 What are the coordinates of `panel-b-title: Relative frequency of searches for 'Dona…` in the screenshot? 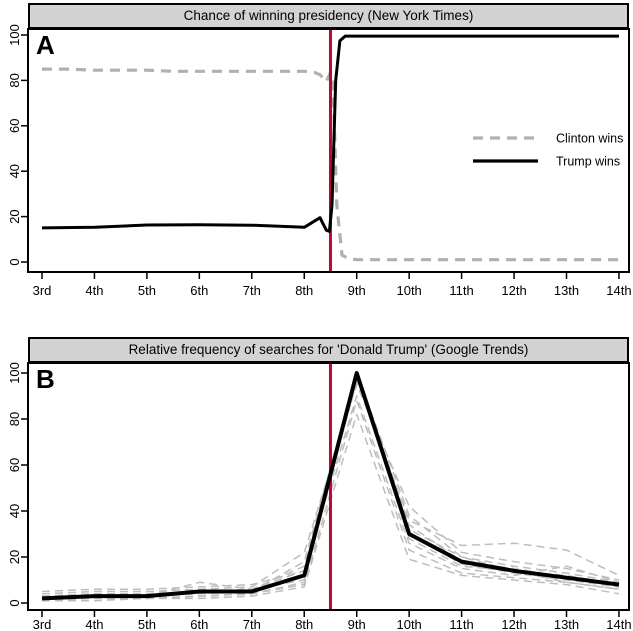 It's located at (328, 350).